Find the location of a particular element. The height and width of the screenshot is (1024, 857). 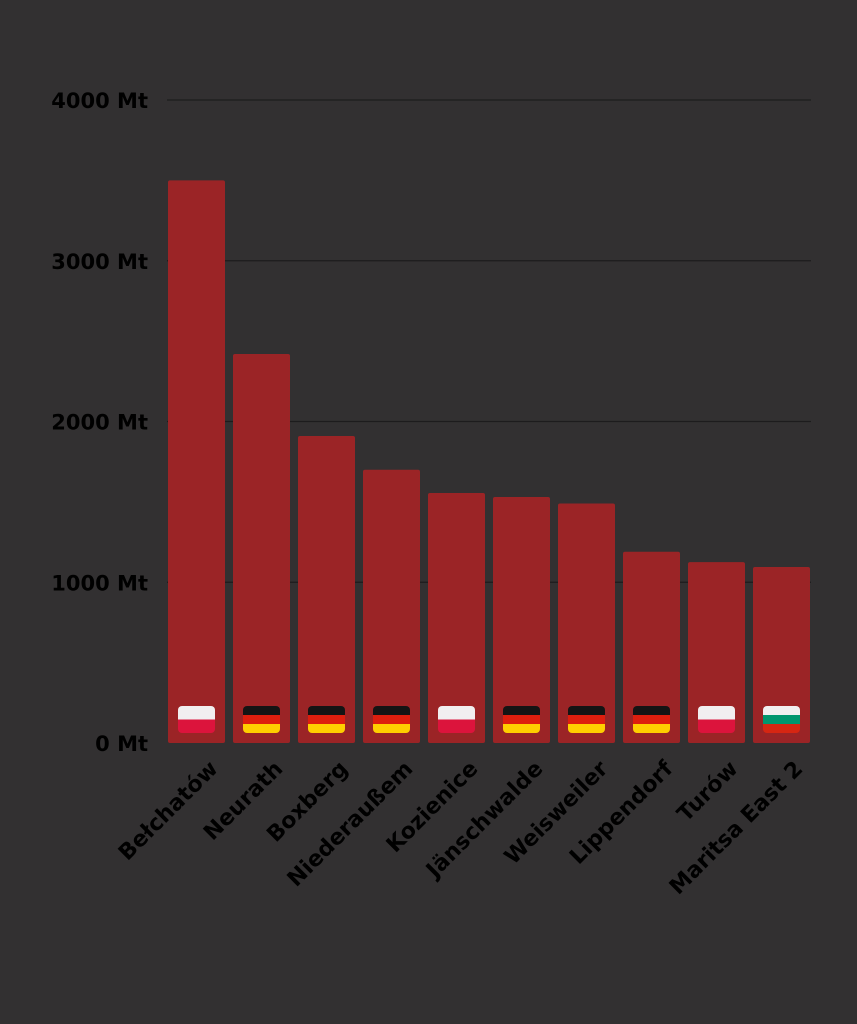

y-tick-label: 2000 Mt is located at coordinates (99, 423).